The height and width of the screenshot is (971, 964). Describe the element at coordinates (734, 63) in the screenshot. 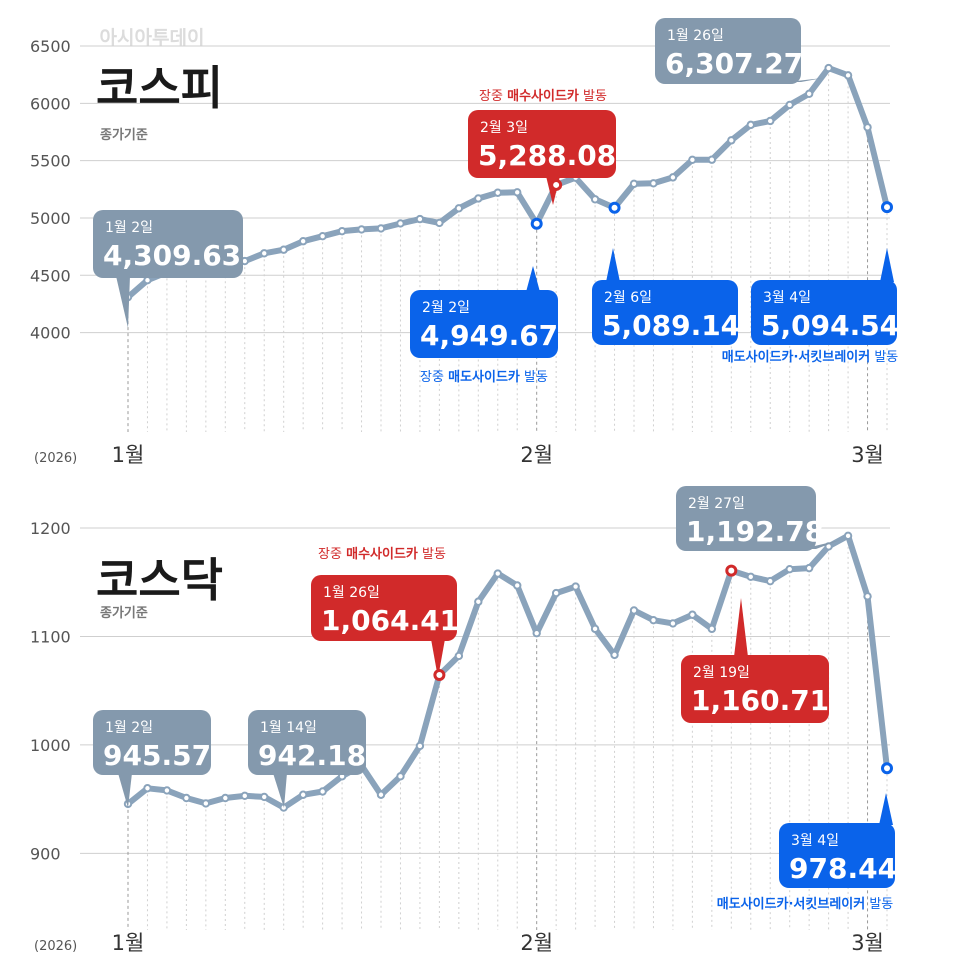

I see `callout-value: 6,307.27` at that location.